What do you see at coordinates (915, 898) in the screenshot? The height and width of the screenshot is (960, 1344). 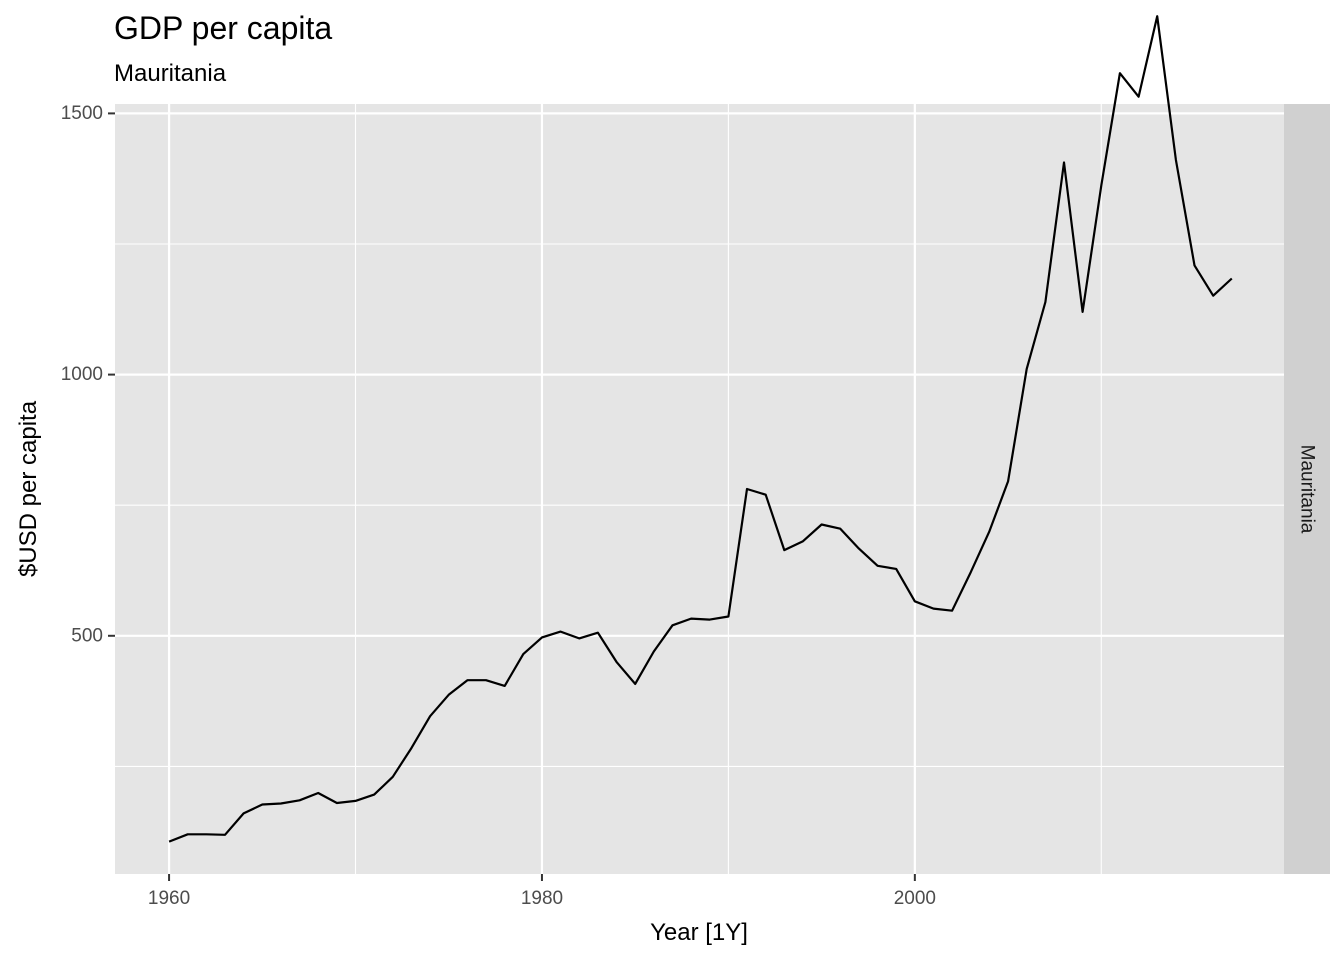 I see `x-tick-label: 2000` at bounding box center [915, 898].